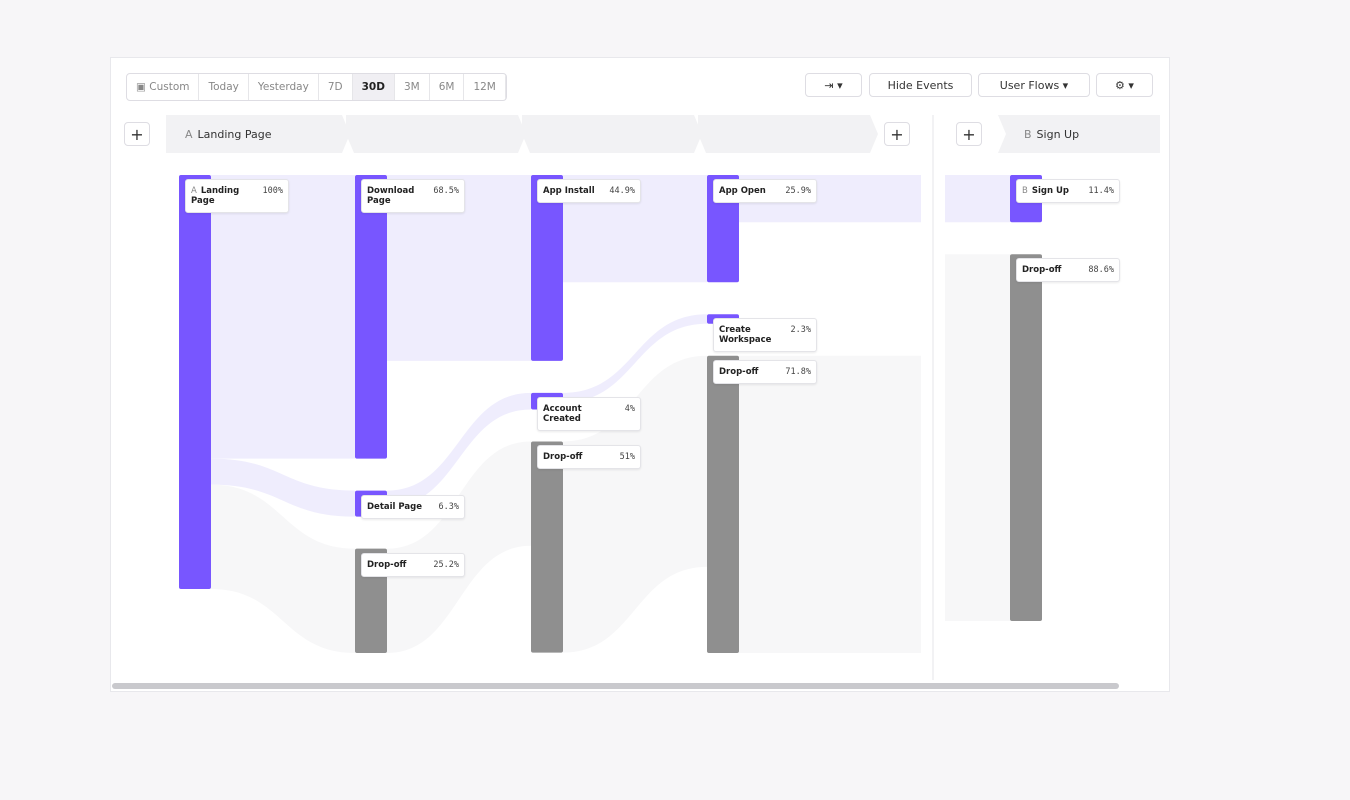 Image resolution: width=1350 pixels, height=800 pixels. What do you see at coordinates (663, 134) in the screenshot?
I see `step-header` at bounding box center [663, 134].